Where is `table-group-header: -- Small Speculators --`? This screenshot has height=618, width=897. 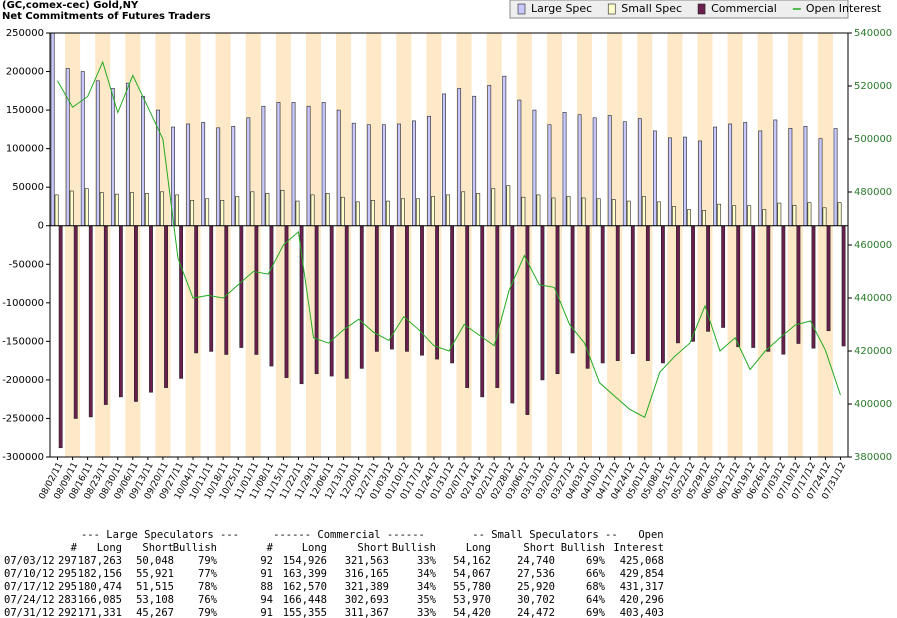
table-group-header: -- Small Speculators -- is located at coordinates (544, 535).